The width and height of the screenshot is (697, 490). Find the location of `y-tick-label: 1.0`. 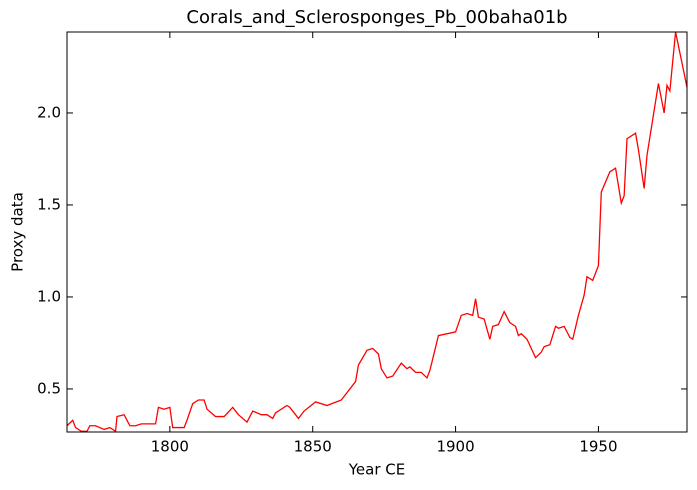

y-tick-label: 1.0 is located at coordinates (49, 296).